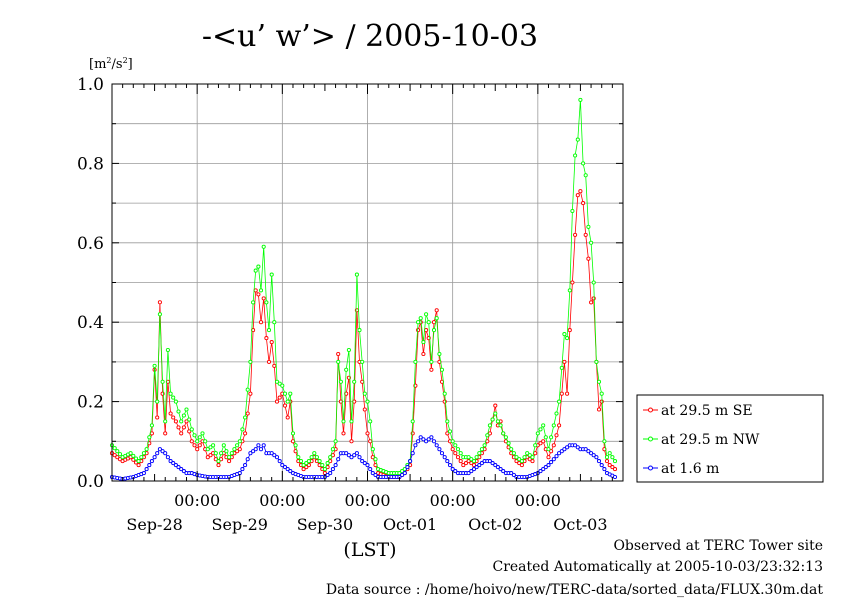 Image resolution: width=842 pixels, height=598 pixels. Describe the element at coordinates (240, 524) in the screenshot. I see `x-date-label: Sep-29` at that location.